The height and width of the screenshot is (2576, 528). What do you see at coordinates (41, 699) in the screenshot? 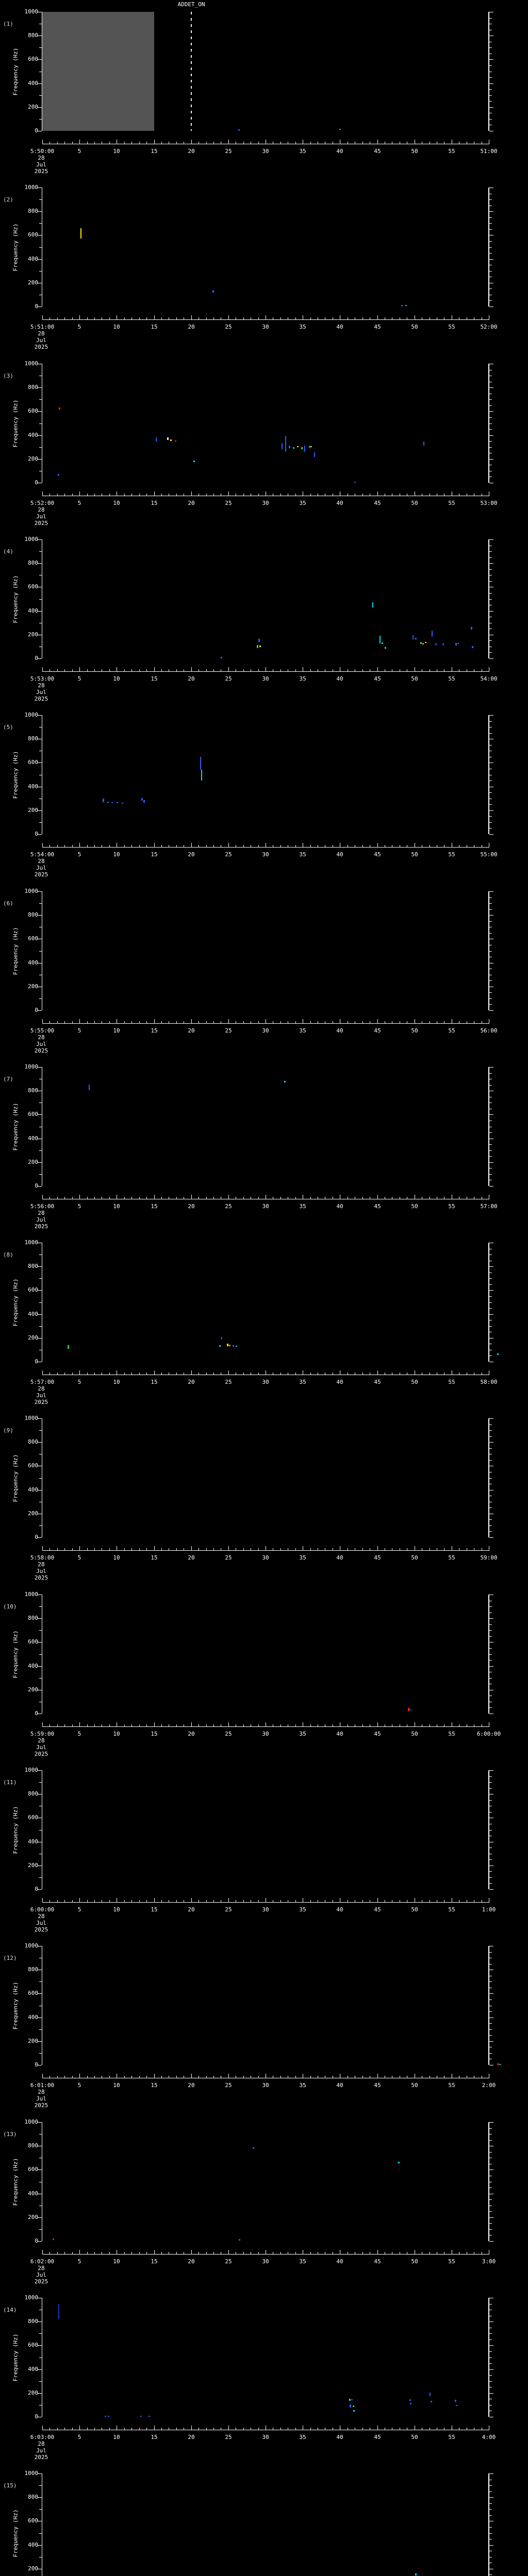
I see `date-label: 2025` at bounding box center [41, 699].